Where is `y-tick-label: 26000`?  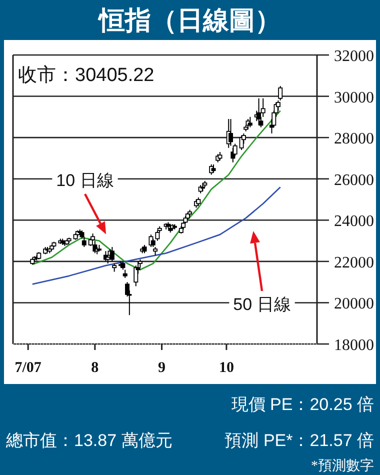
y-tick-label: 26000 is located at coordinates (354, 180).